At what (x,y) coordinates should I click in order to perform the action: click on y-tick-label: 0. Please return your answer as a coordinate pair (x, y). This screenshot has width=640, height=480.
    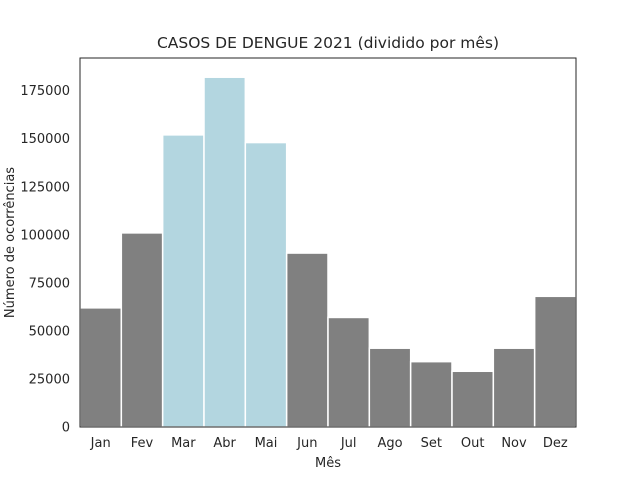
    Looking at the image, I should click on (66, 428).